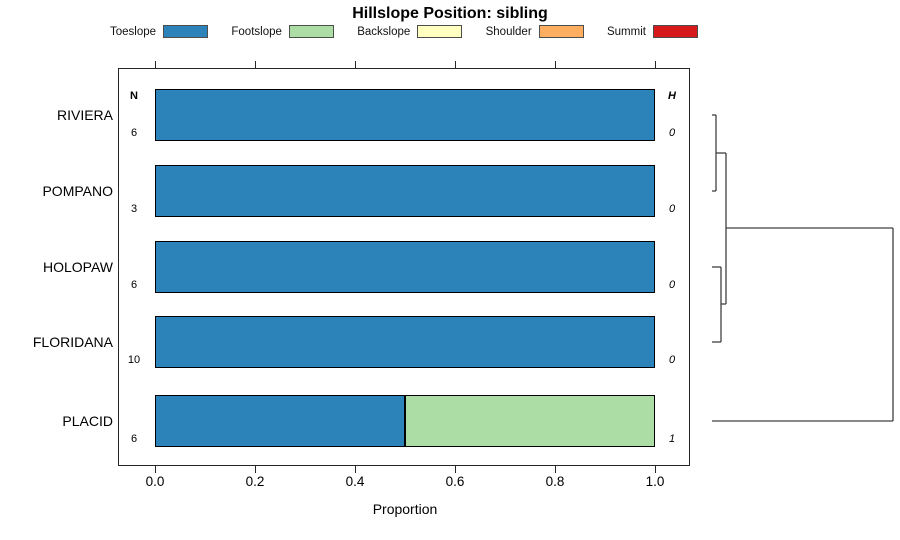 Image resolution: width=900 pixels, height=540 pixels. Describe the element at coordinates (405, 509) in the screenshot. I see `x-axis-title: Proportion` at that location.